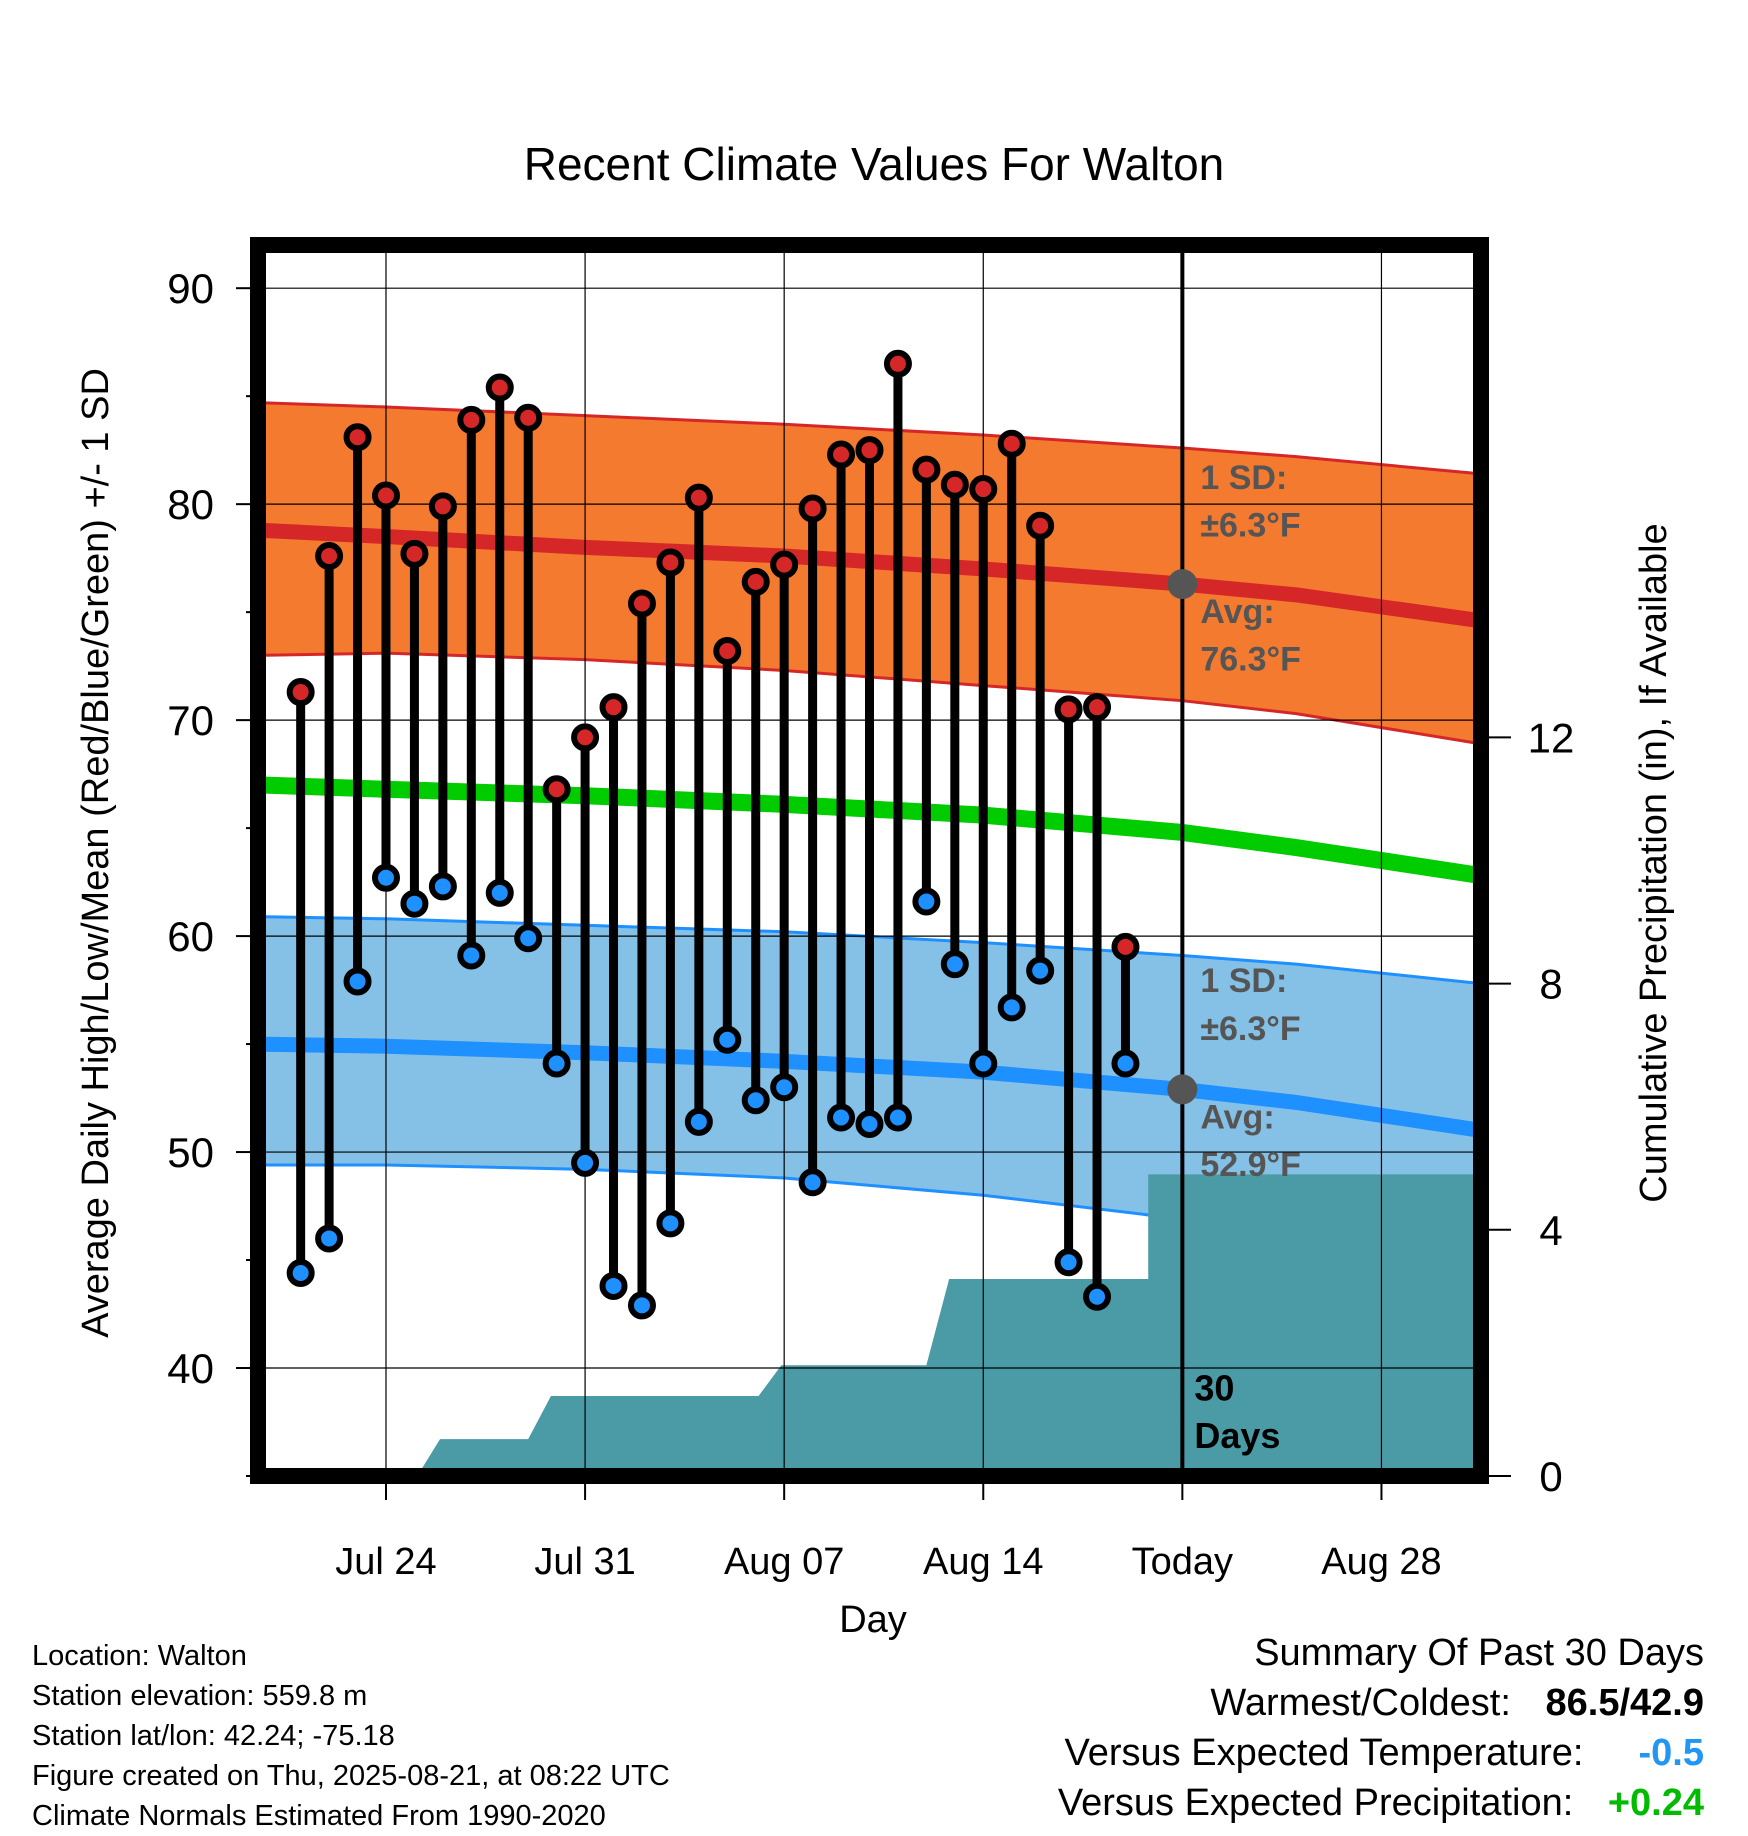 The height and width of the screenshot is (1836, 1748). I want to click on y2-tick-label: 12, so click(1551, 737).